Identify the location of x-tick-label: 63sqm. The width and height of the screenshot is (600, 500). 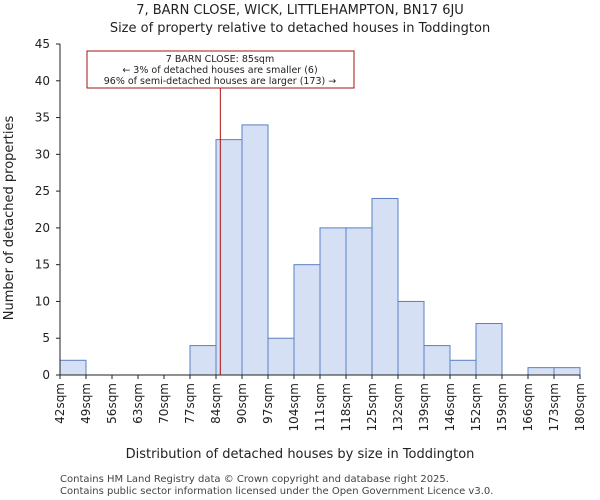
(138, 403).